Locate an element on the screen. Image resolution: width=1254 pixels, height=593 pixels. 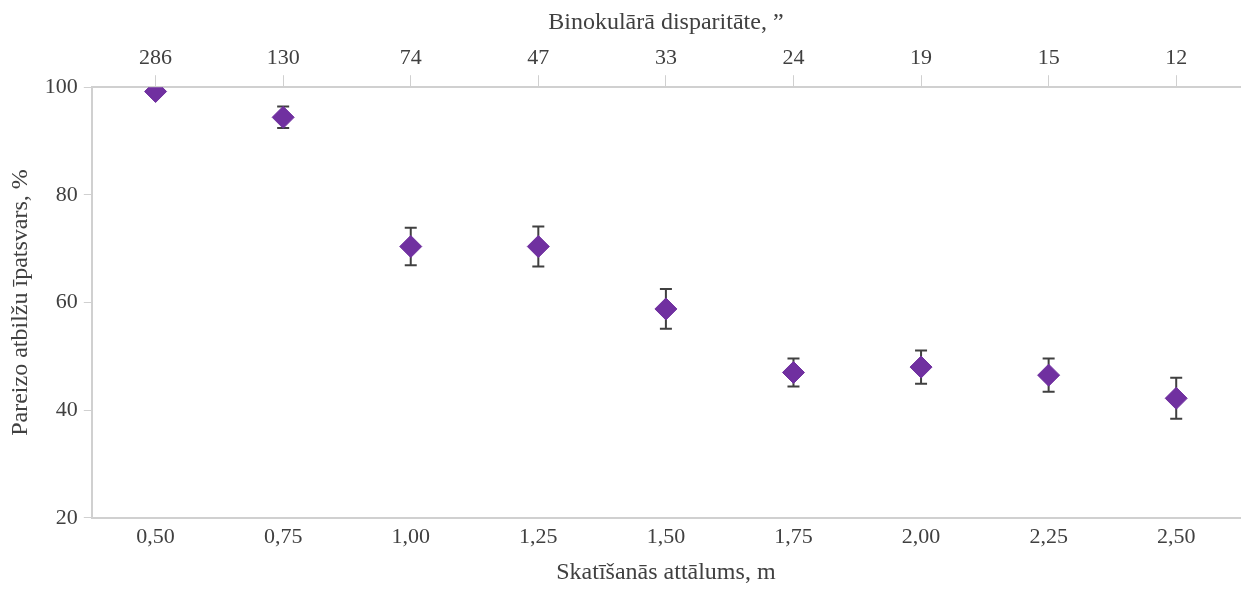
x-tick-label: 0,50 is located at coordinates (155, 535).